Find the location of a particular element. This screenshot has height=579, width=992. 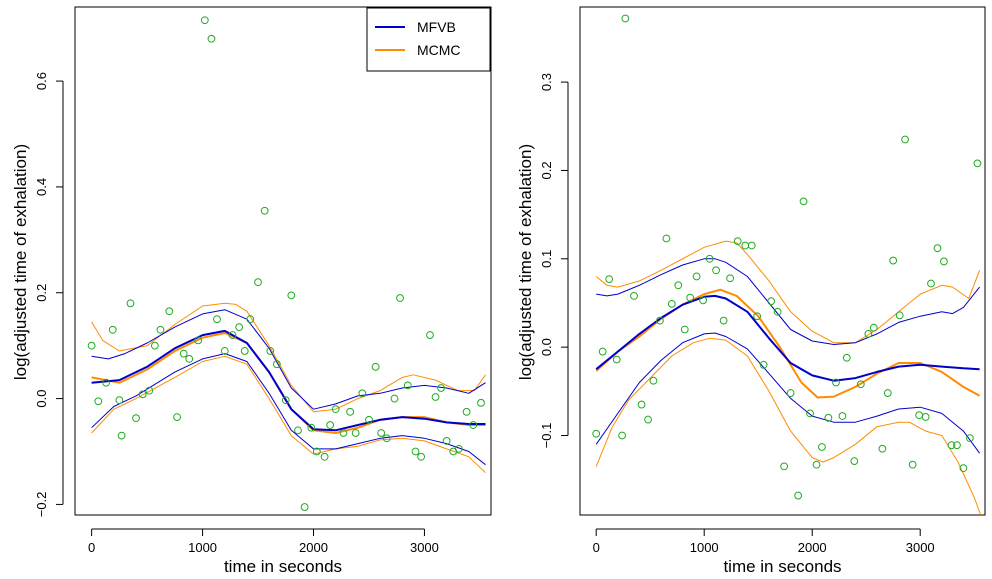

panel2-x-axis-label: time in seconds is located at coordinates (782, 566).